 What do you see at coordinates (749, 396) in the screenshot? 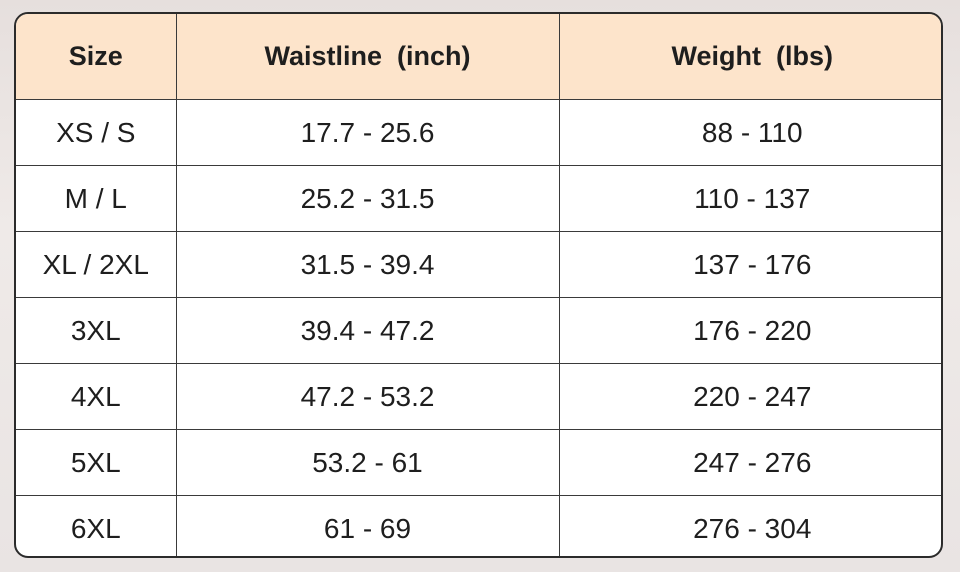
I see `table-cell: 220 - 247` at bounding box center [749, 396].